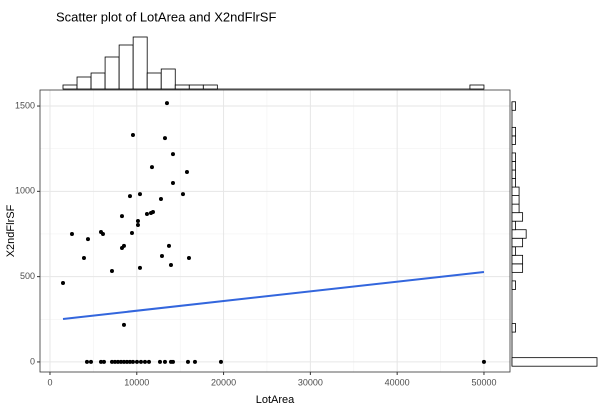 The height and width of the screenshot is (411, 607). Describe the element at coordinates (166, 16) in the screenshot. I see `chart-title: Scatter plot of LotArea and X2ndFlrSF` at that location.